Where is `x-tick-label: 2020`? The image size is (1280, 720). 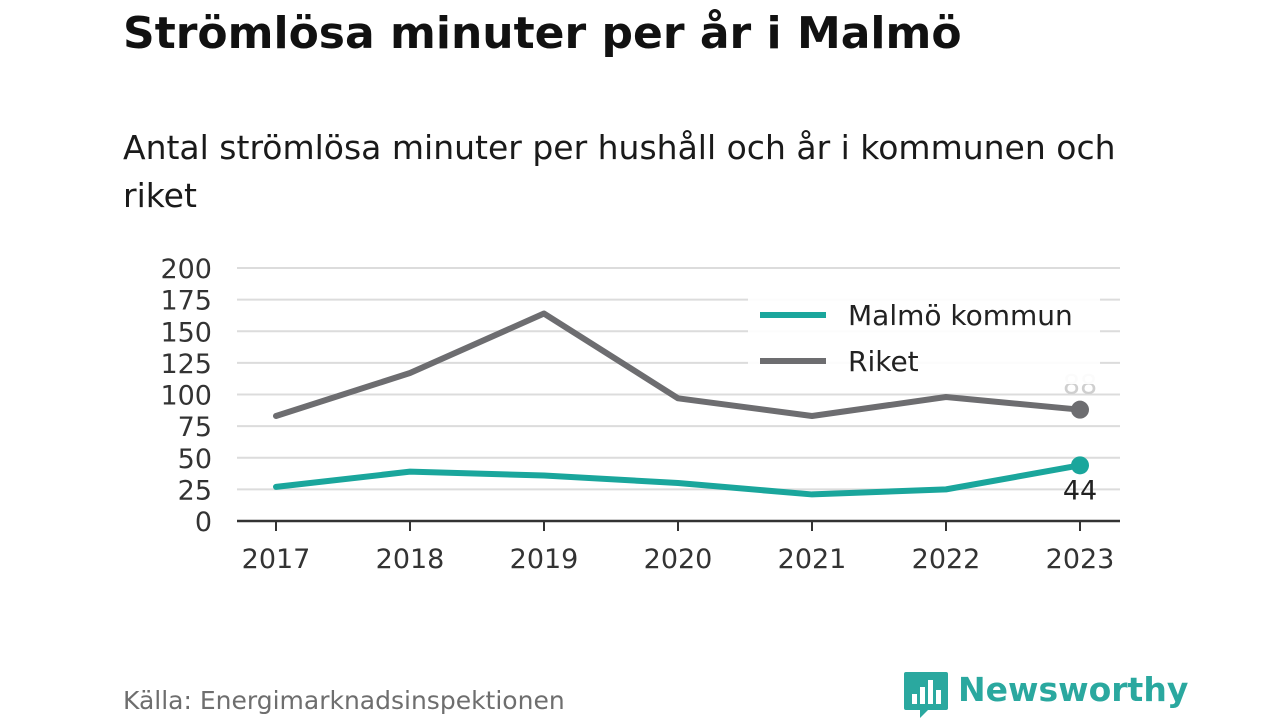 x-tick-label: 2020 is located at coordinates (678, 559).